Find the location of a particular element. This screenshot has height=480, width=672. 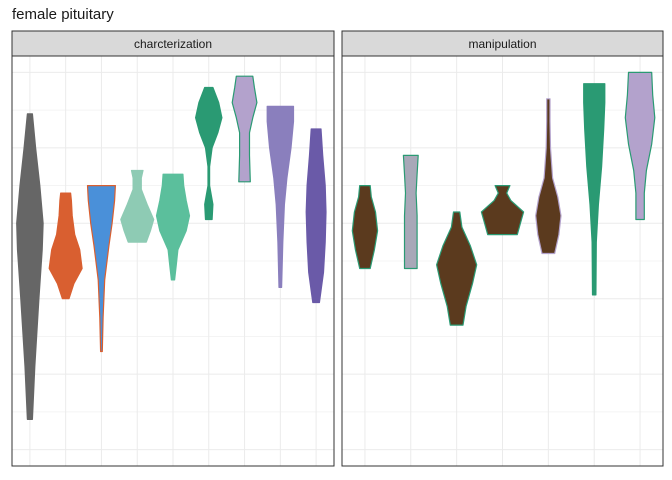

facet-strip-label: charcterization is located at coordinates (173, 44).